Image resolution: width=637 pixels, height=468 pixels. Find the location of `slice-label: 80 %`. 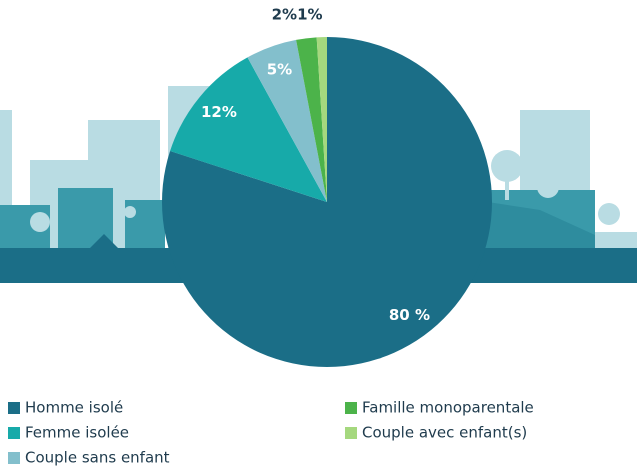

slice-label: 80 % is located at coordinates (409, 315).